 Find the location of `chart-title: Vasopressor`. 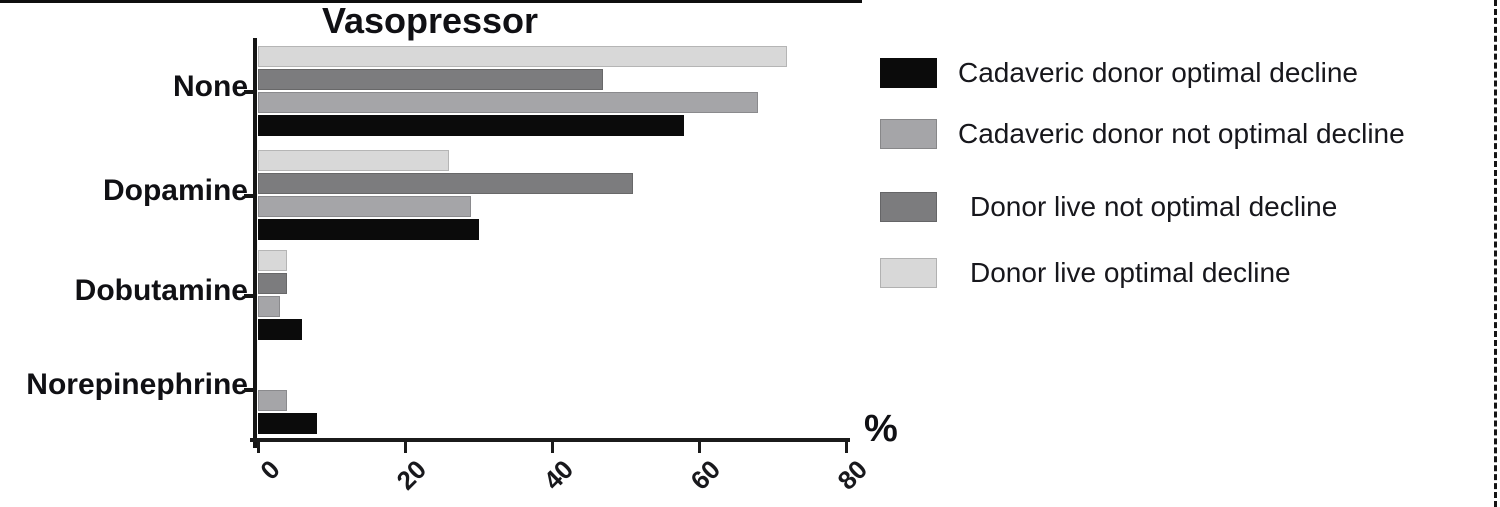

chart-title: Vasopressor is located at coordinates (430, 20).